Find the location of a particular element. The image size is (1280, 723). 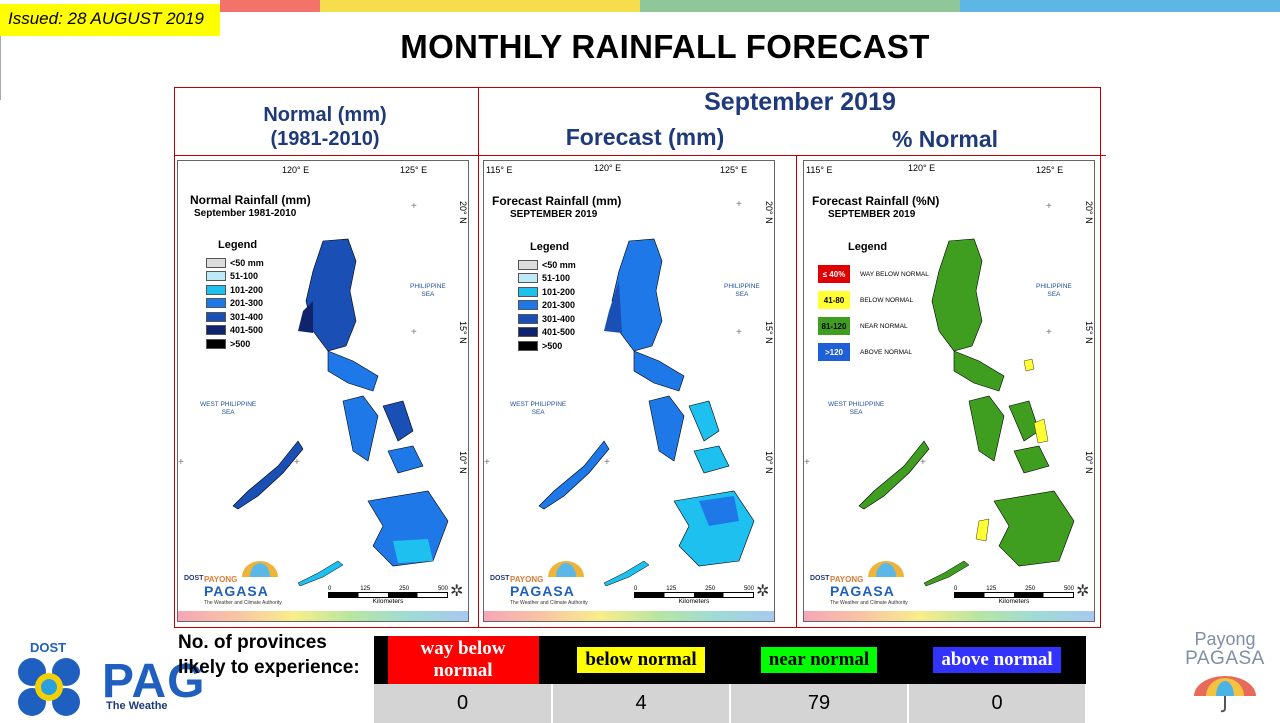

sea-label-text: SEA is located at coordinates (742, 294).